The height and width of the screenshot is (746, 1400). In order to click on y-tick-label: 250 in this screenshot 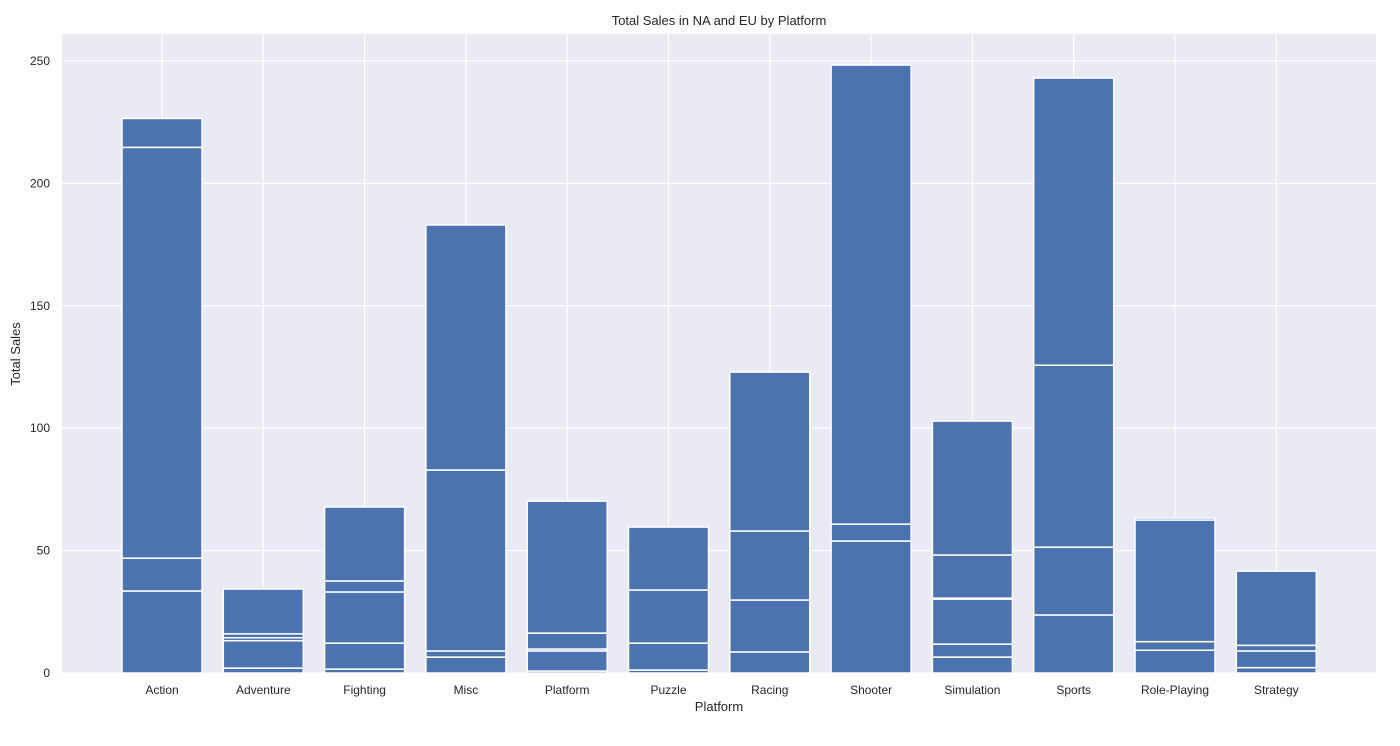, I will do `click(40, 61)`.